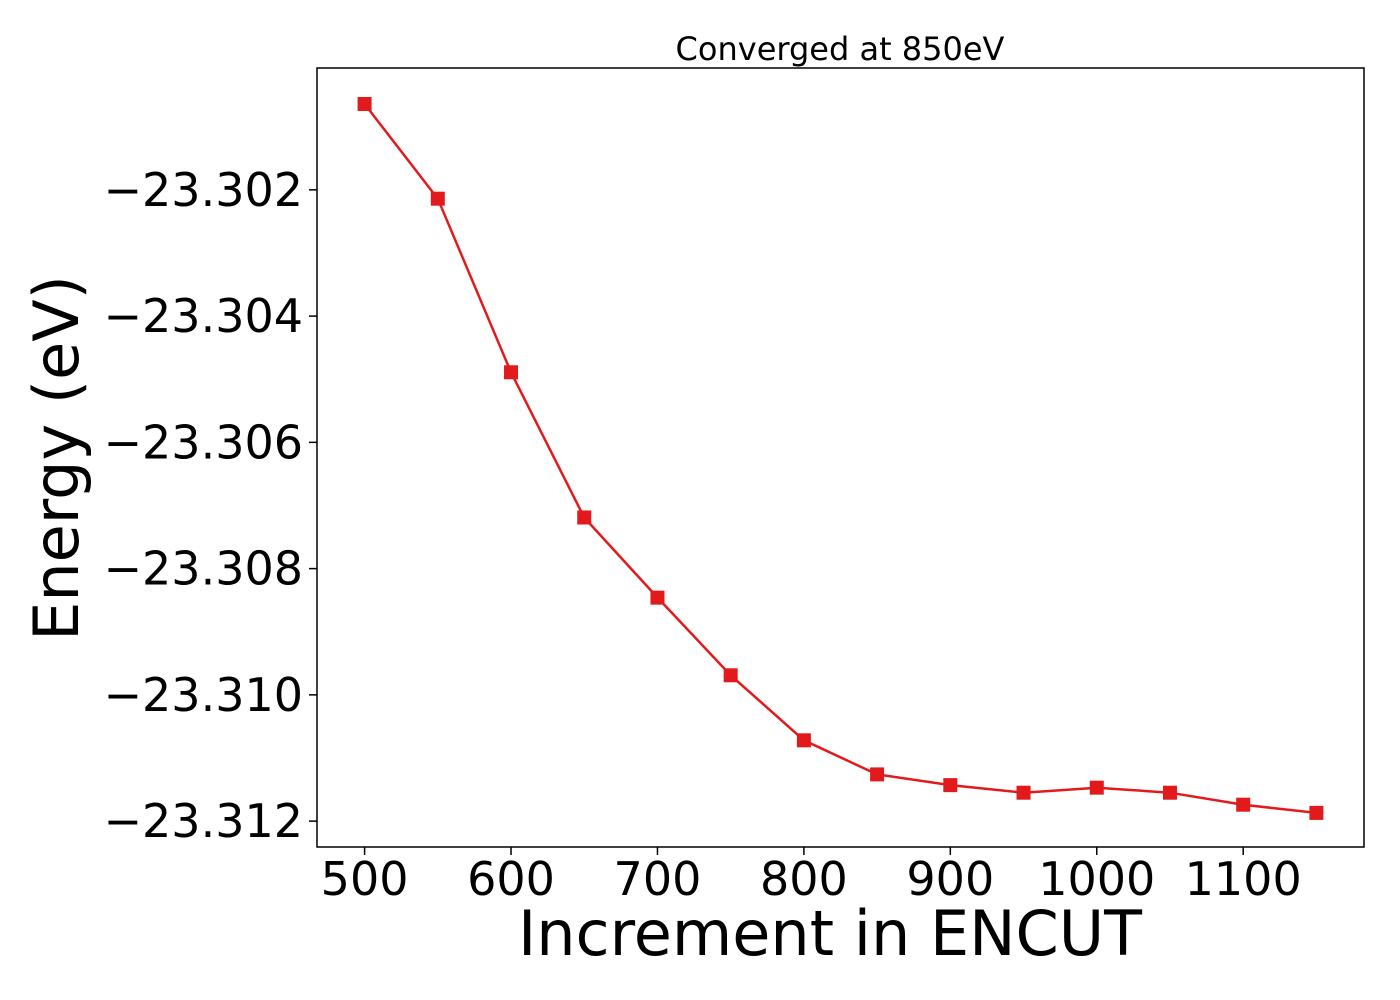 The height and width of the screenshot is (1000, 1400). Describe the element at coordinates (840, 49) in the screenshot. I see `chart-title: Converged at 850eV` at that location.